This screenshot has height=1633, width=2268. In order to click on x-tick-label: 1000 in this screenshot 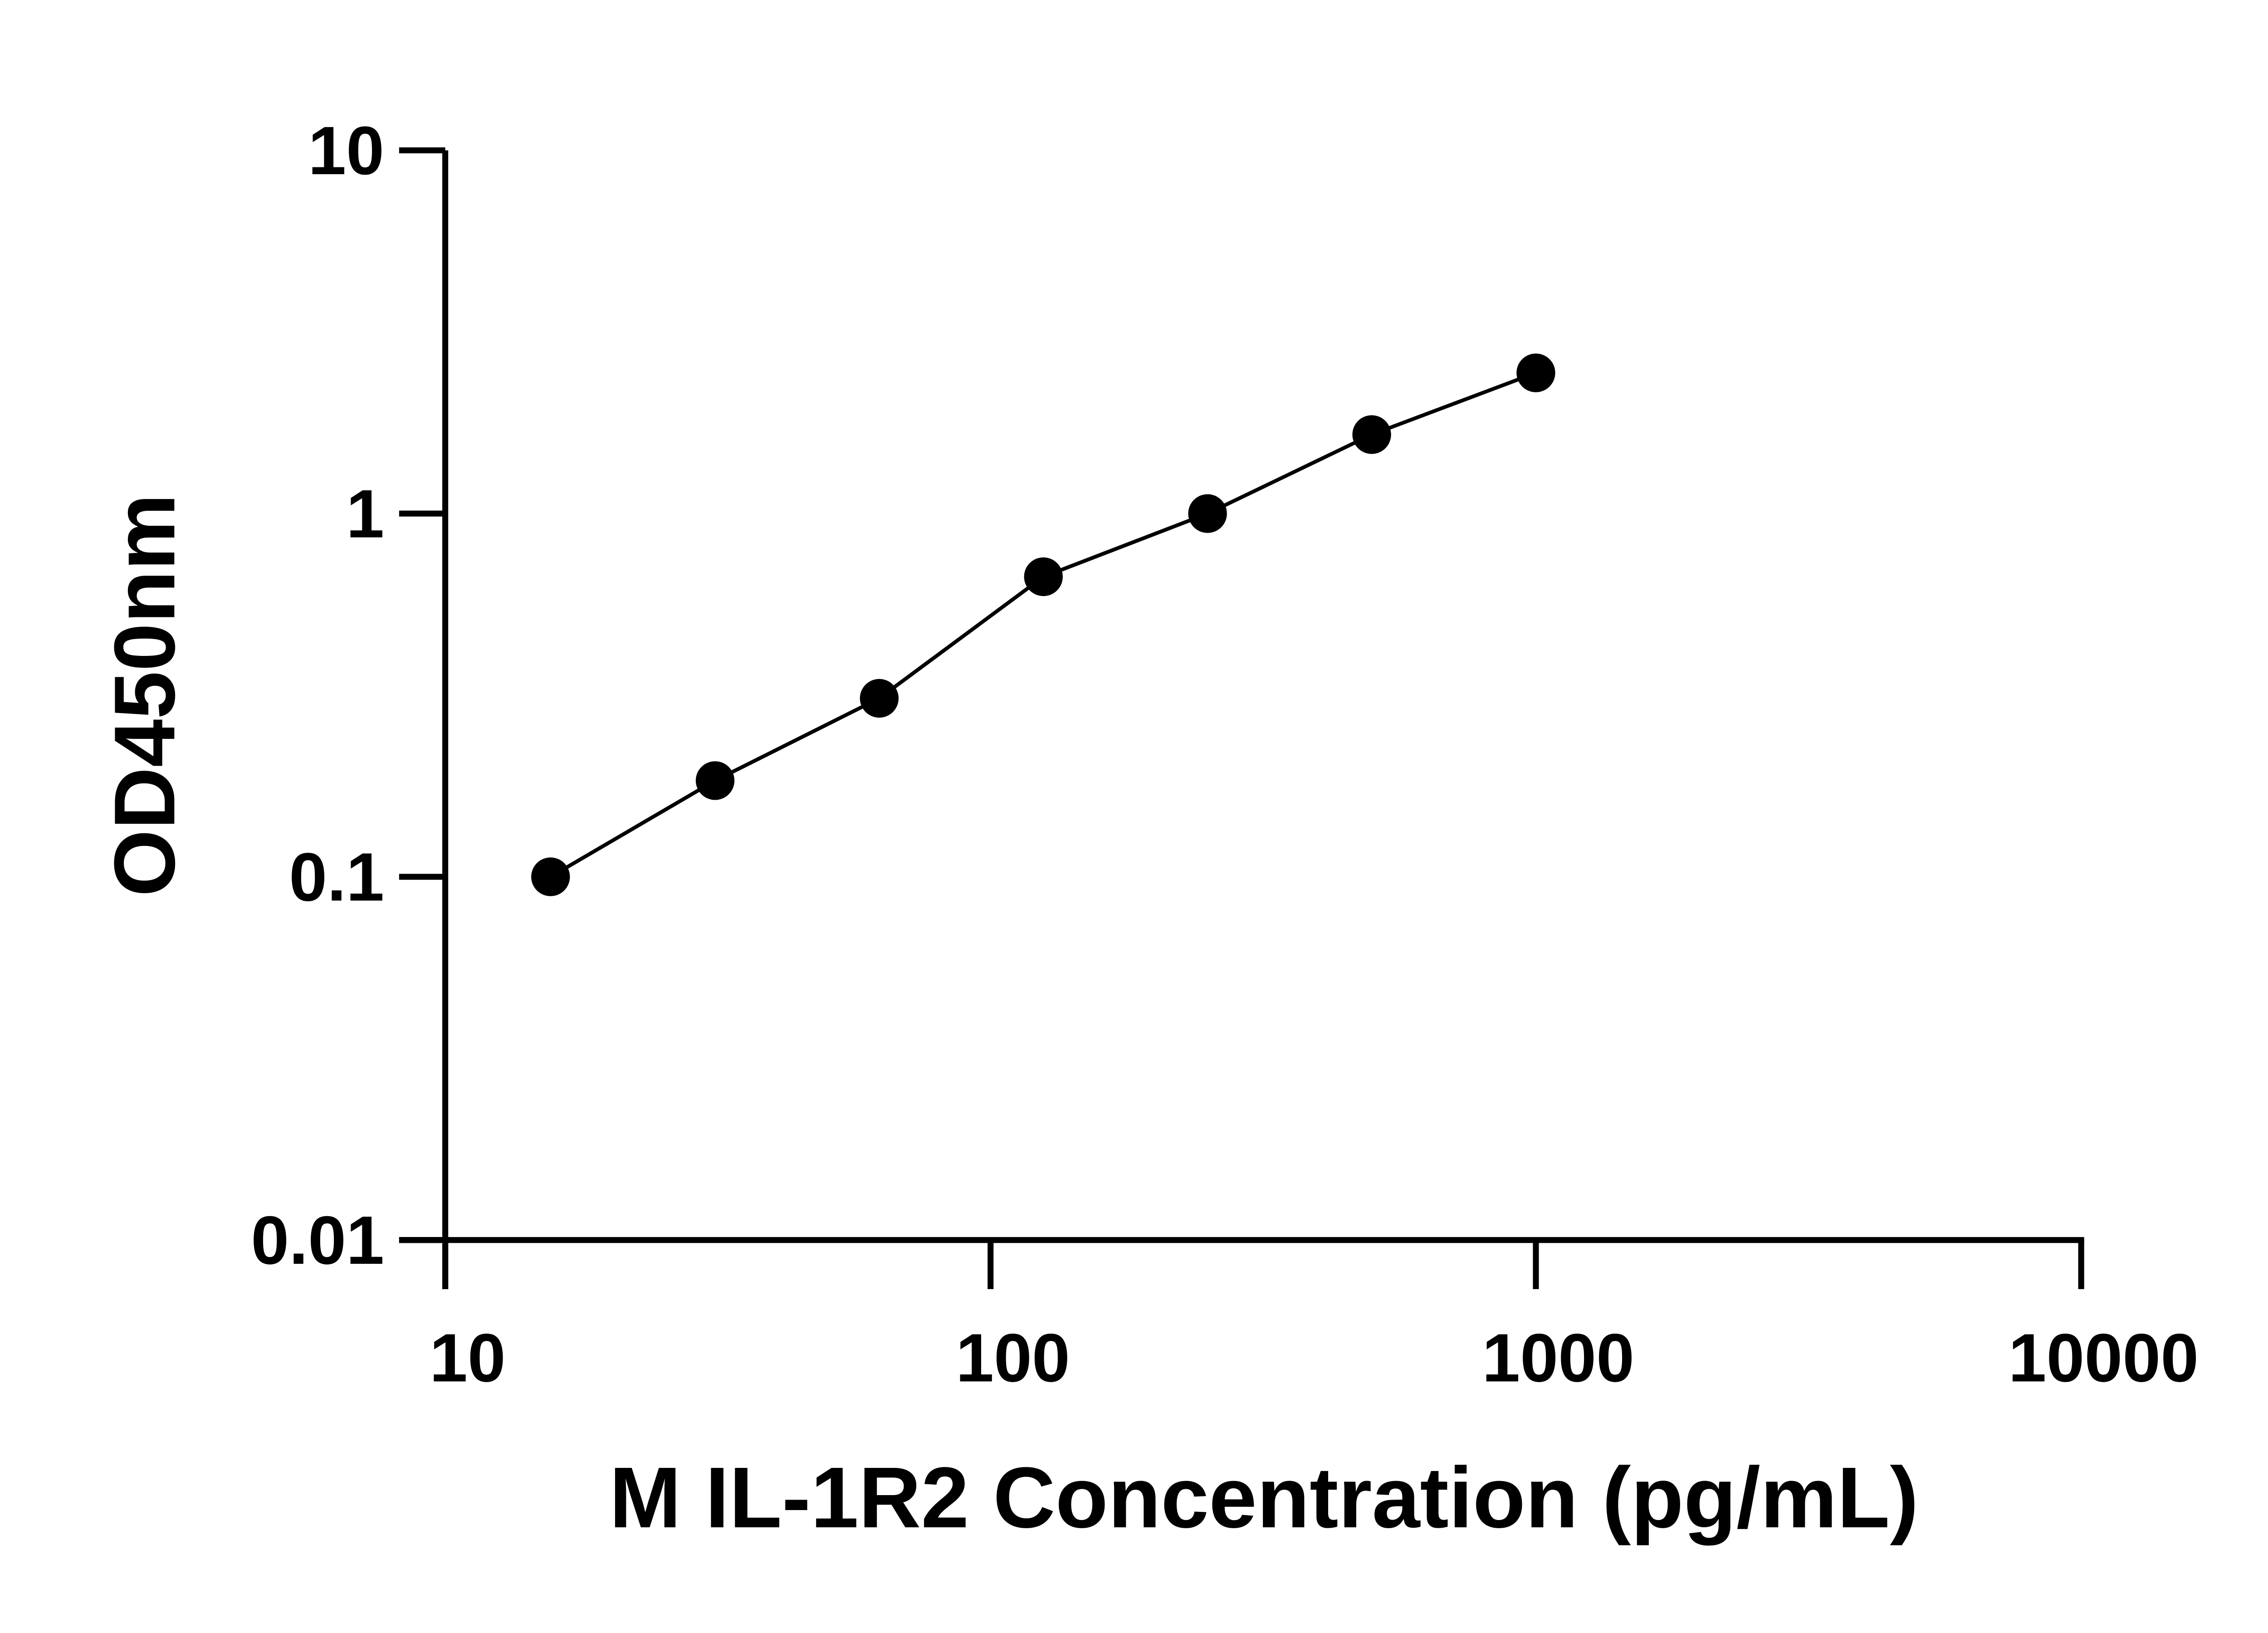, I will do `click(1558, 1357)`.